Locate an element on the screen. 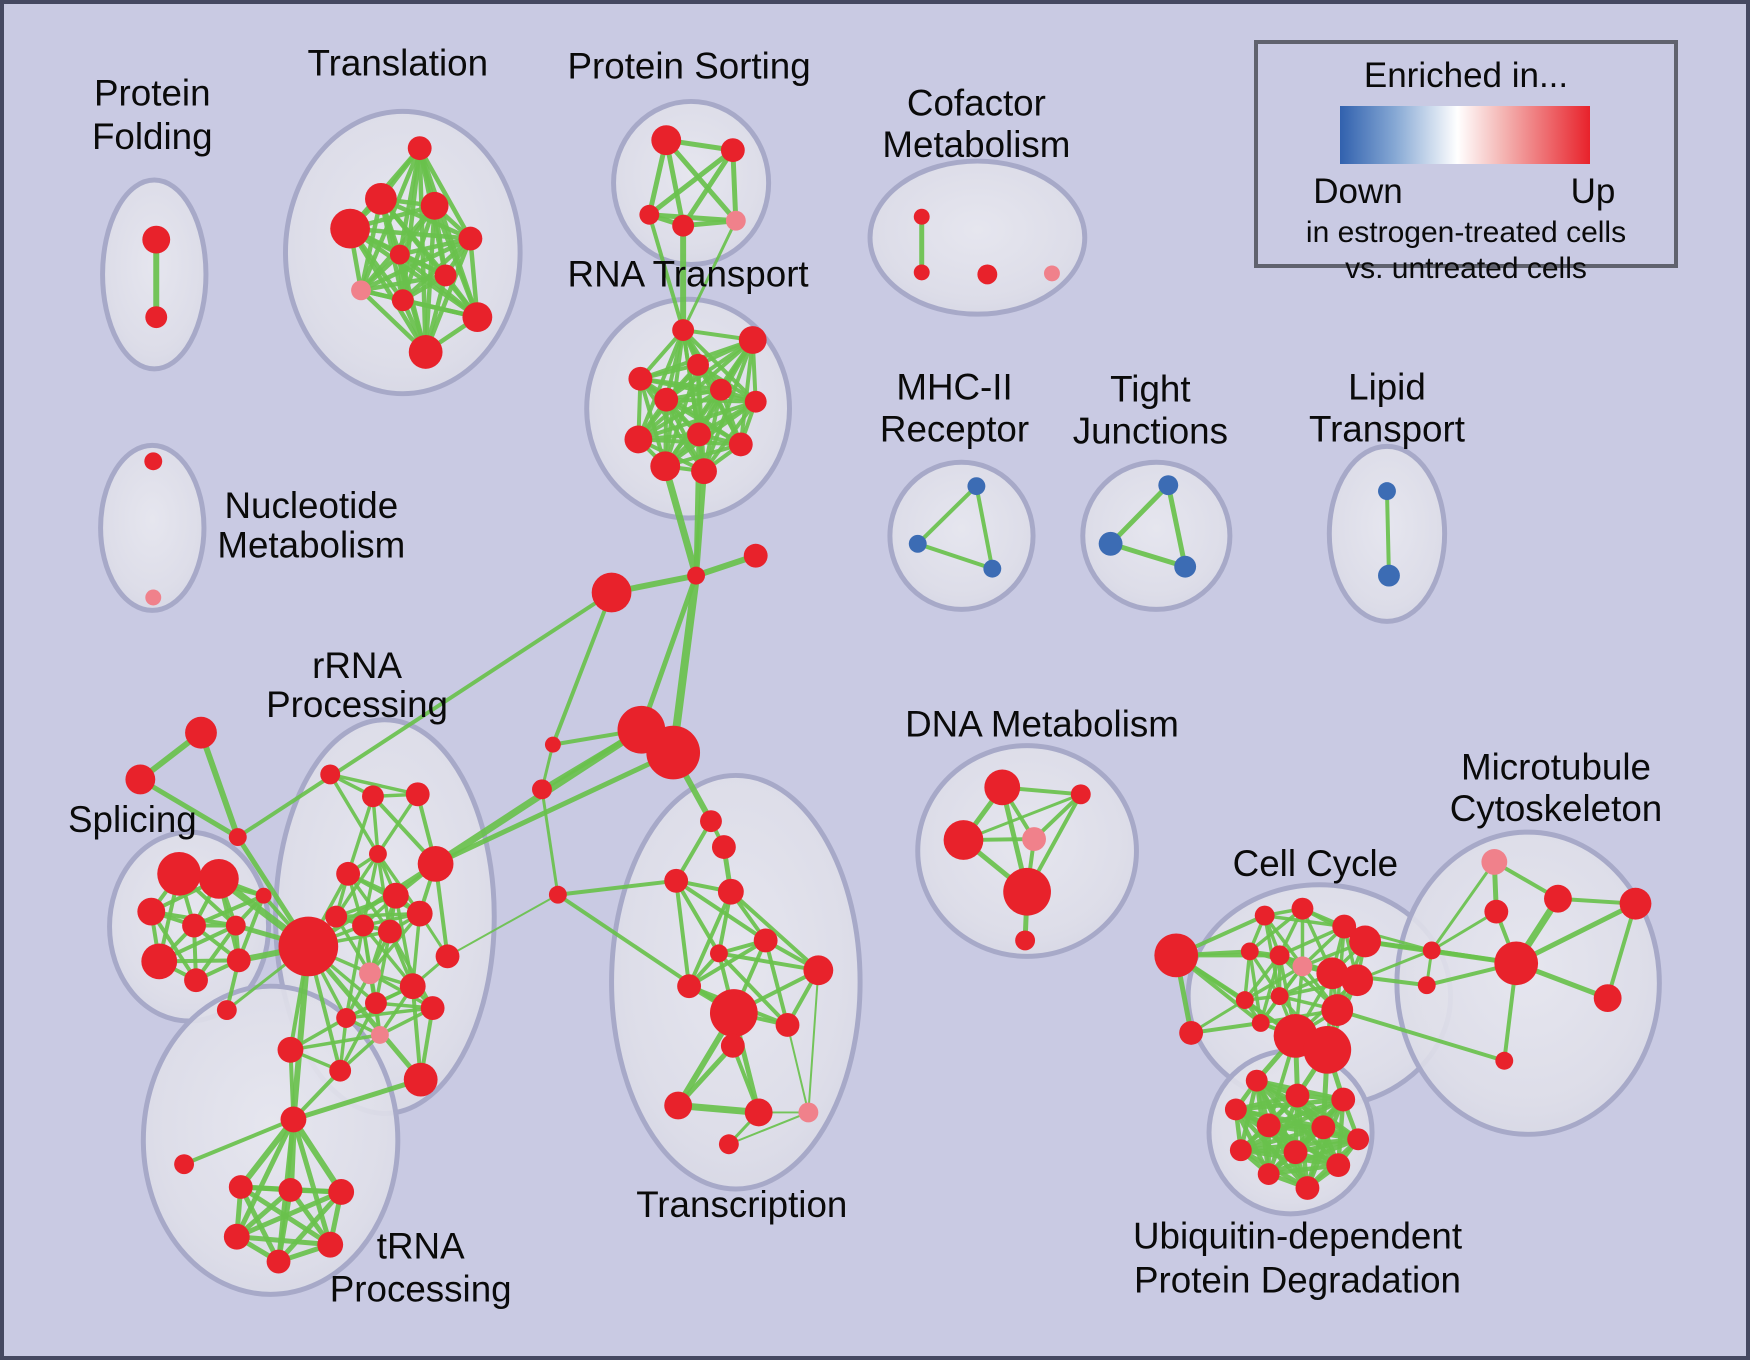  node-n22 is located at coordinates (447, 956).